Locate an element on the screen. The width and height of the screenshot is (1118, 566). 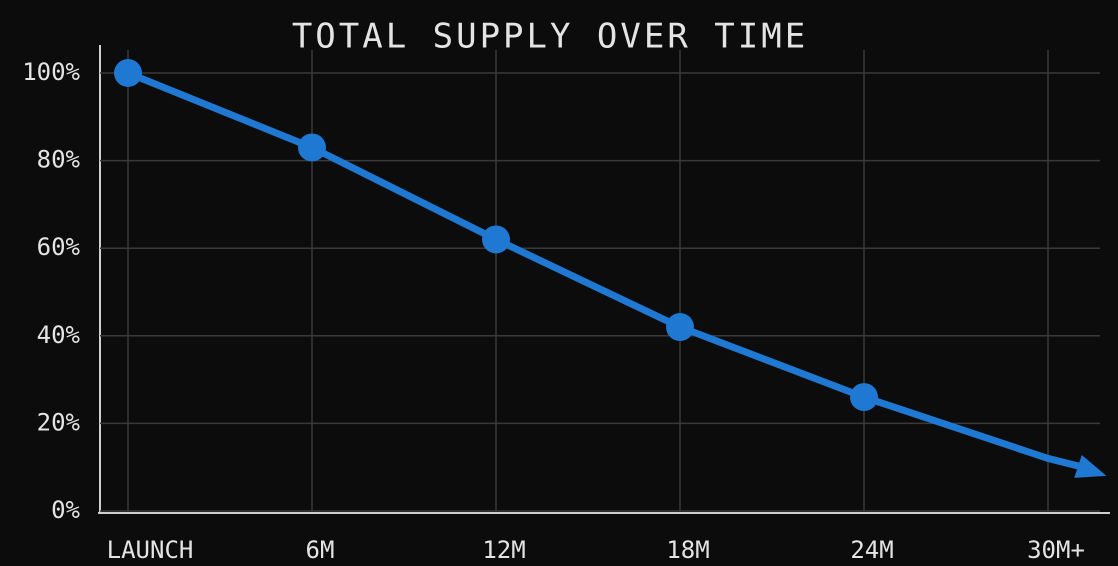
x-tick-label: 12M is located at coordinates (503, 550).